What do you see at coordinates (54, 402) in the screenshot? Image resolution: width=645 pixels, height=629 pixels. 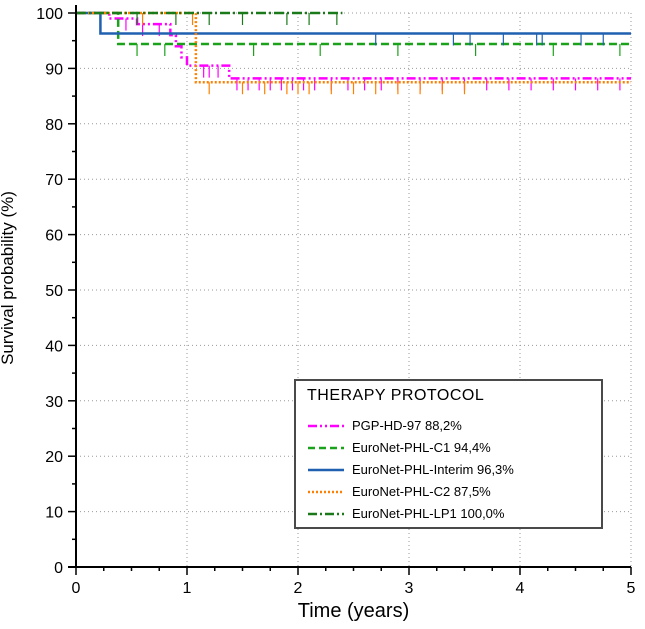 I see `y-tick-label: 30` at bounding box center [54, 402].